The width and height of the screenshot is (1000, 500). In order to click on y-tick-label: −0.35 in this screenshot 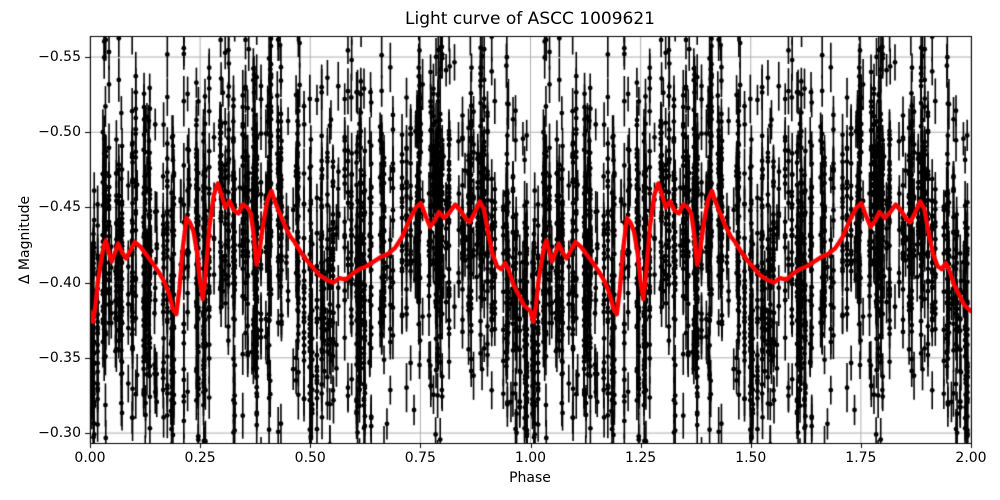, I will do `click(59, 357)`.